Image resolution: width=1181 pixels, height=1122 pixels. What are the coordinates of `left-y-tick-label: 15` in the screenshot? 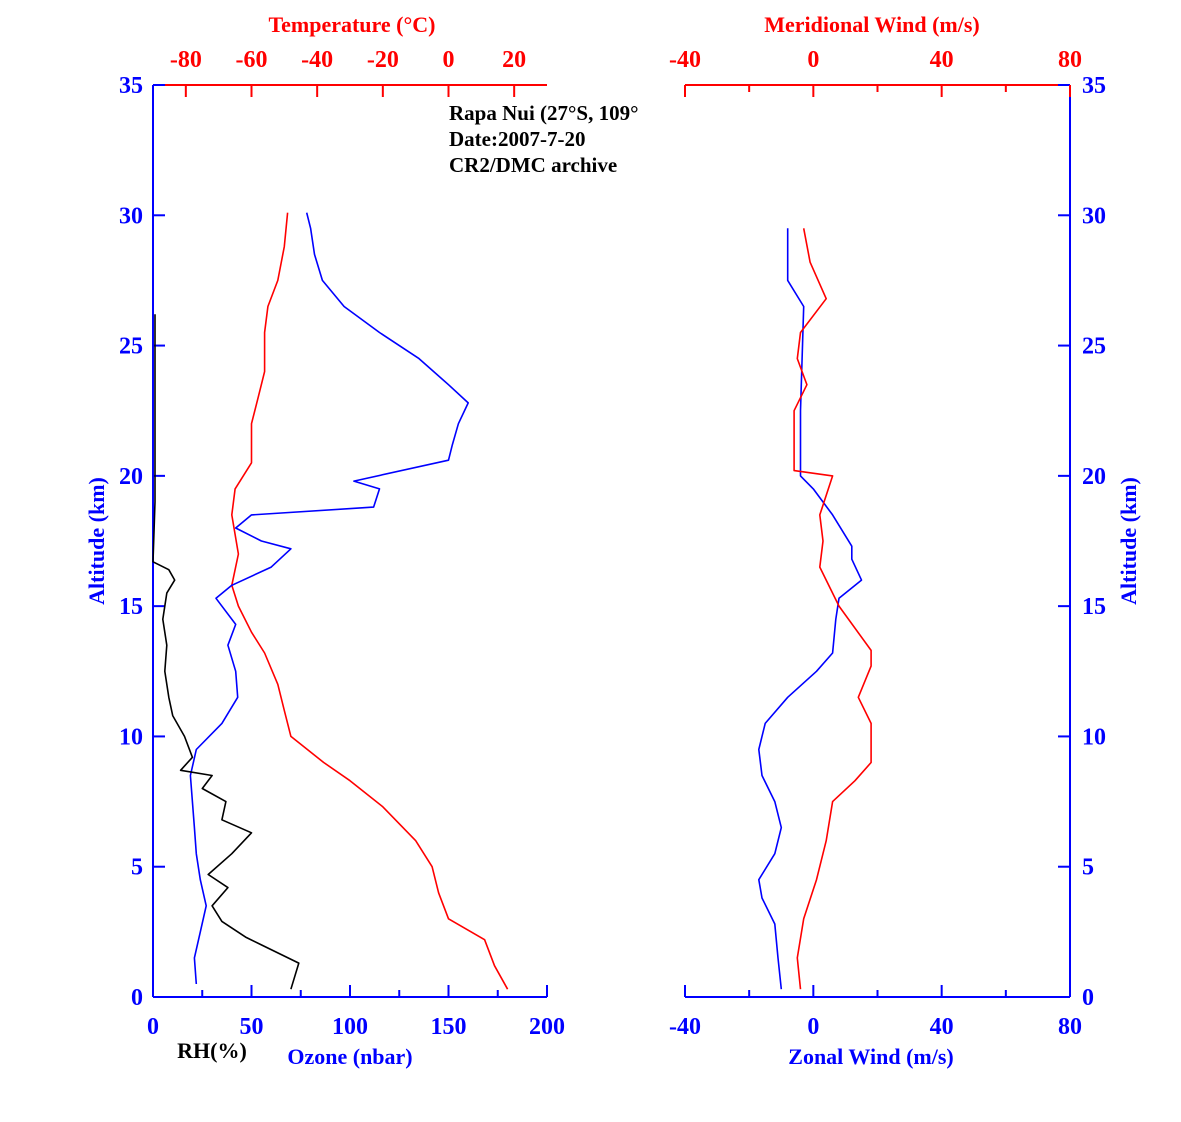 It's located at (131, 607).